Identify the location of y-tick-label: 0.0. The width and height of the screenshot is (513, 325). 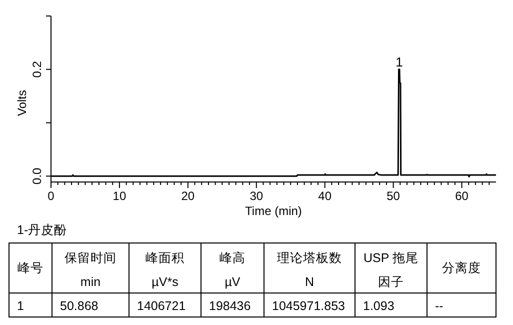
(37, 175).